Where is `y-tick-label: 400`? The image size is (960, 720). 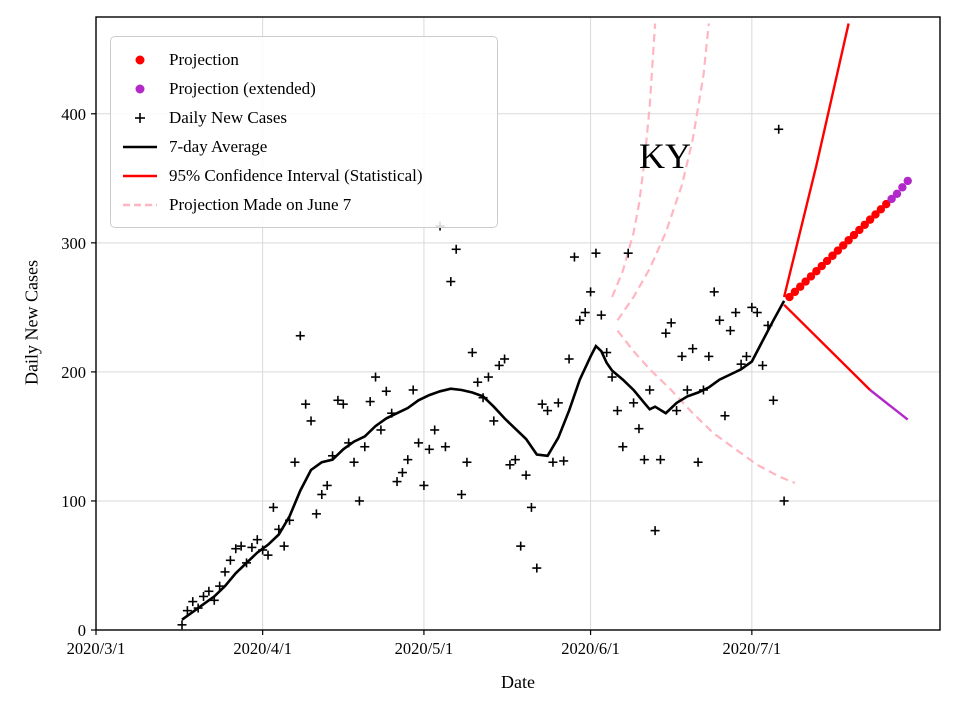
y-tick-label: 400 is located at coordinates (73, 114).